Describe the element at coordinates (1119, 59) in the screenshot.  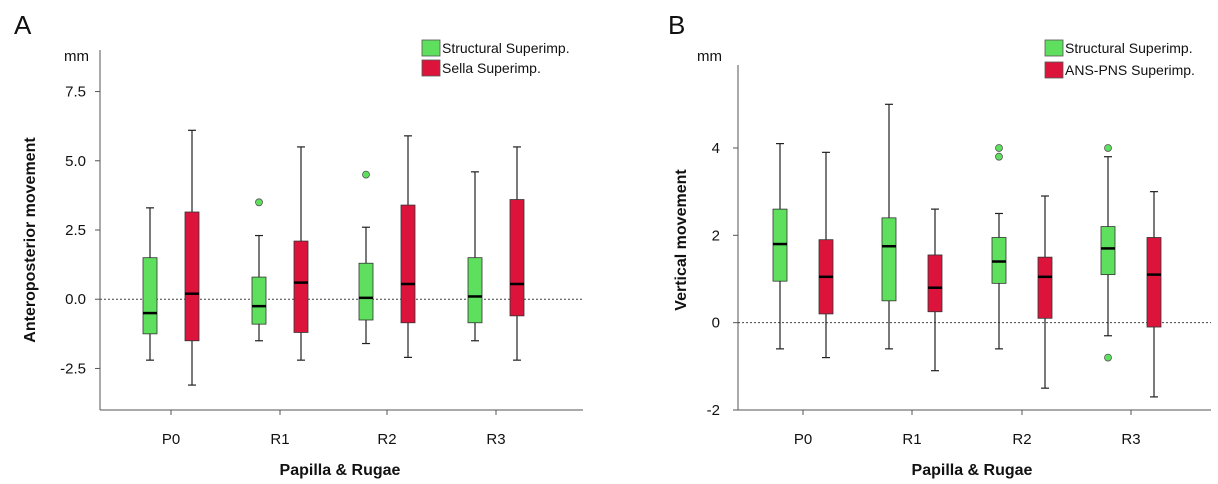
I see `legend: Structural Superimp. ANS-PNS Superimp.` at that location.